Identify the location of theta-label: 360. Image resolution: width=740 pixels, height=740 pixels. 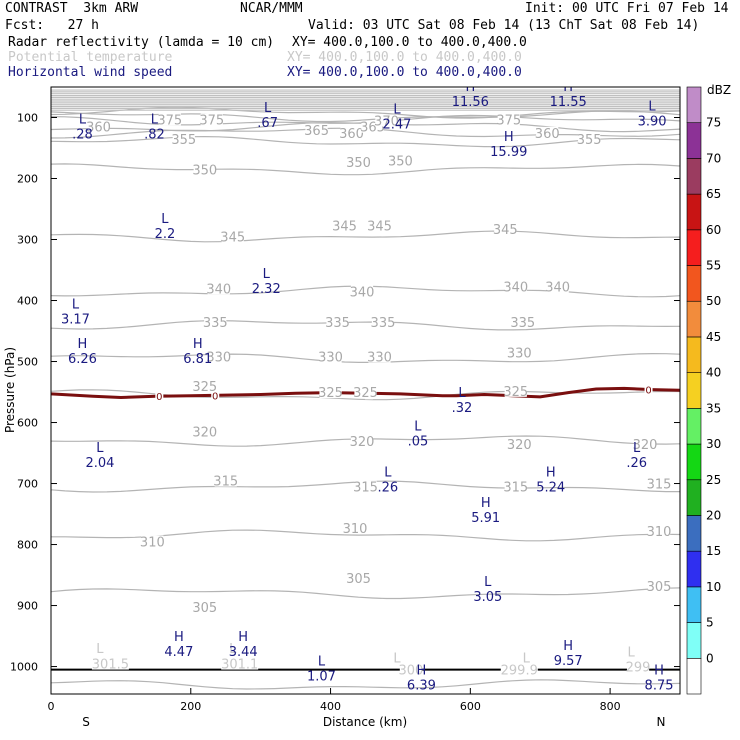
(351, 134).